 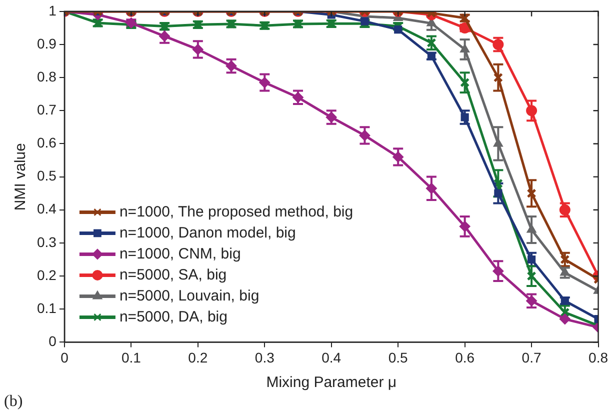 What do you see at coordinates (332, 357) in the screenshot?
I see `x-tick-label: 0.4` at bounding box center [332, 357].